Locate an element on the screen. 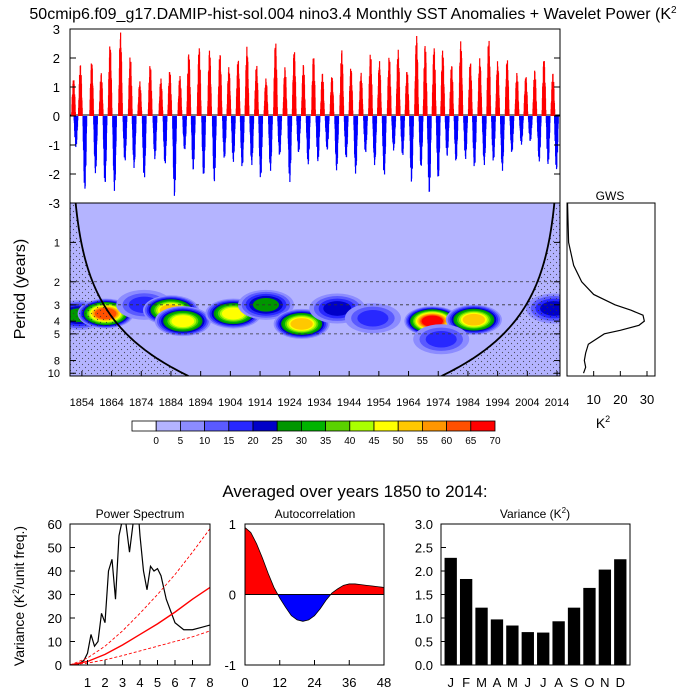 The image size is (700, 700). ps-xtick-label: 8 is located at coordinates (209, 682).